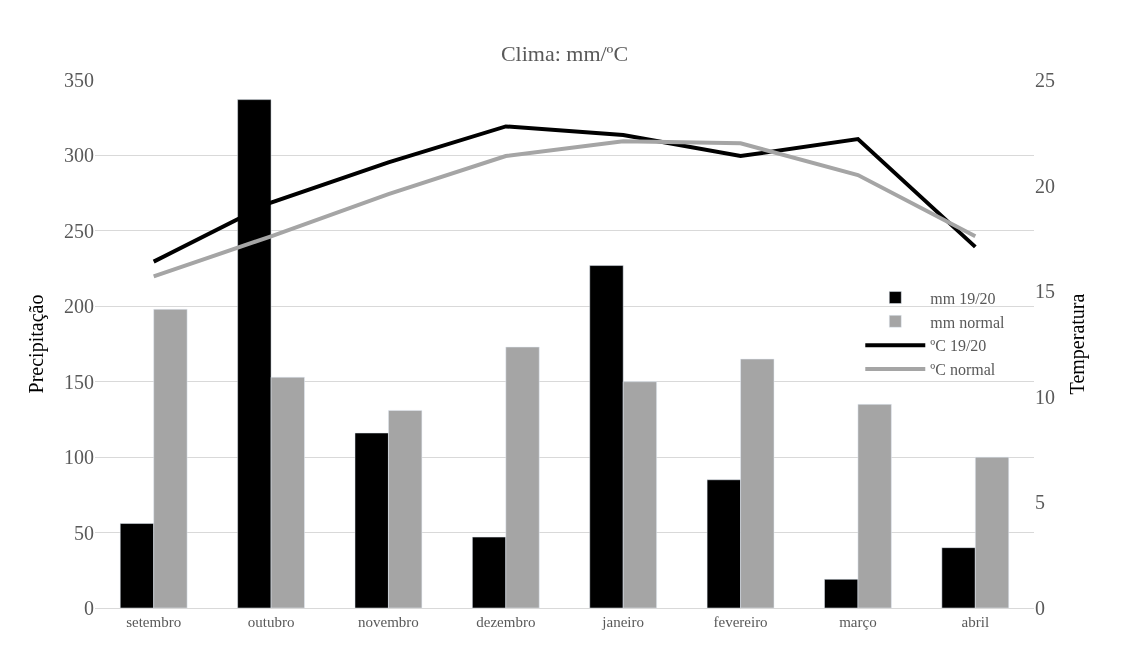 The image size is (1129, 653). I want to click on y2-tick-label: 5, so click(1040, 502).